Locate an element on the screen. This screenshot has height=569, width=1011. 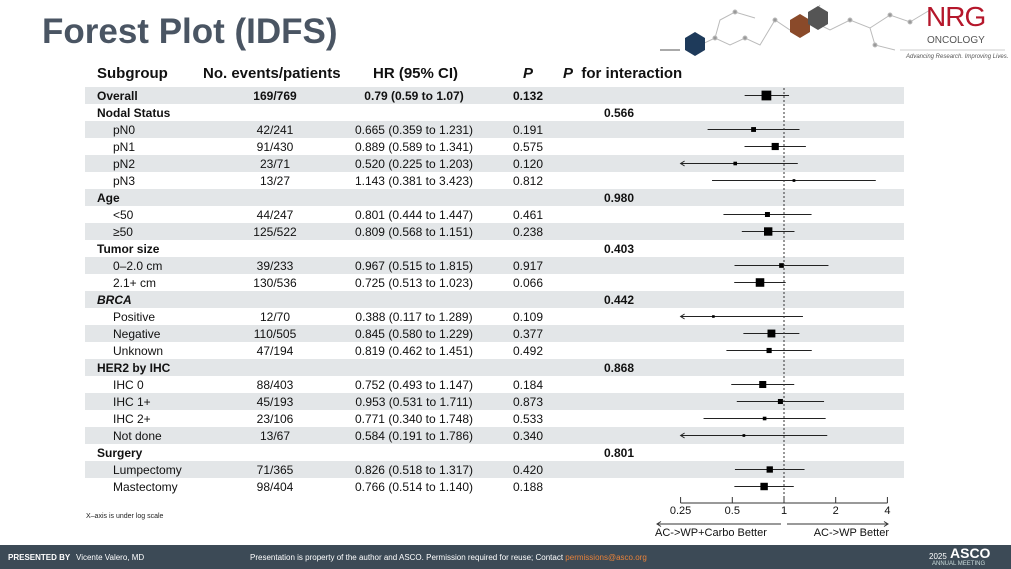
events-cell: 130/536 is located at coordinates (275, 283).